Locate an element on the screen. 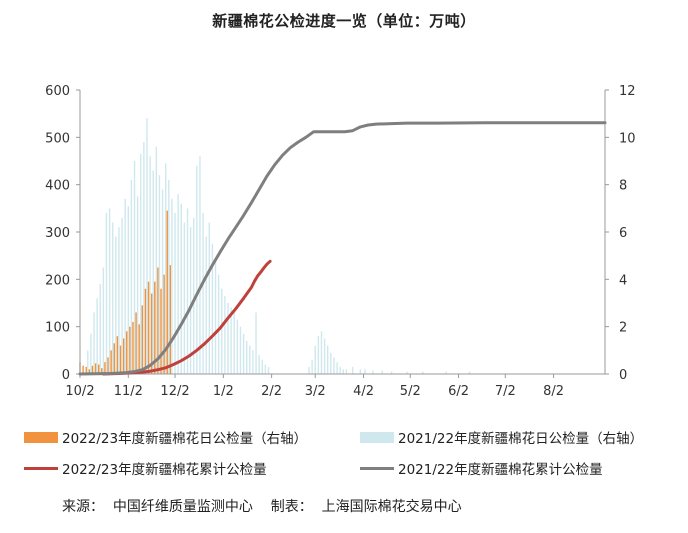 Image resolution: width=688 pixels, height=533 pixels. y-right-tick-label: 2 is located at coordinates (623, 328).